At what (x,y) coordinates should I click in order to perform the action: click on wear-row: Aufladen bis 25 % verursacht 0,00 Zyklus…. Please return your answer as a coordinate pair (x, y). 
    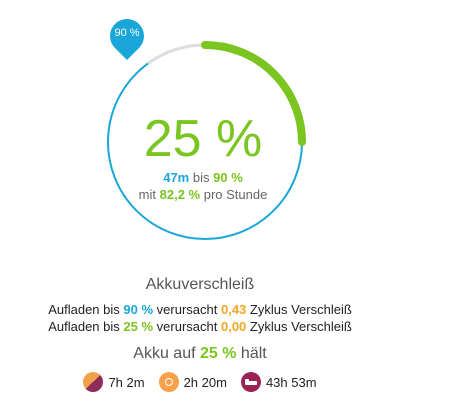
    Looking at the image, I should click on (200, 326).